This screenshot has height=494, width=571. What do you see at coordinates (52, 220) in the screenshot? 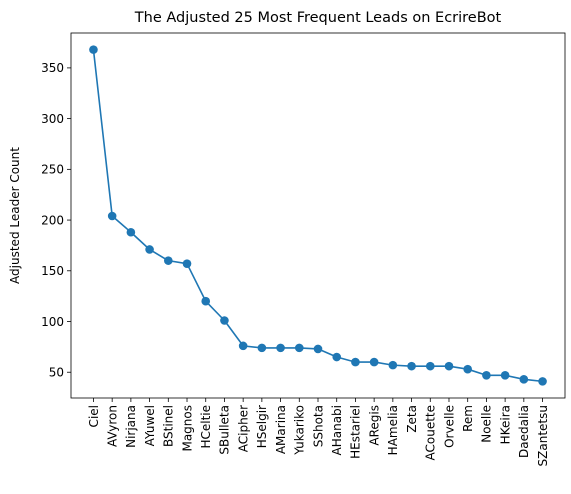
I see `y-tick-label: 200` at bounding box center [52, 220].